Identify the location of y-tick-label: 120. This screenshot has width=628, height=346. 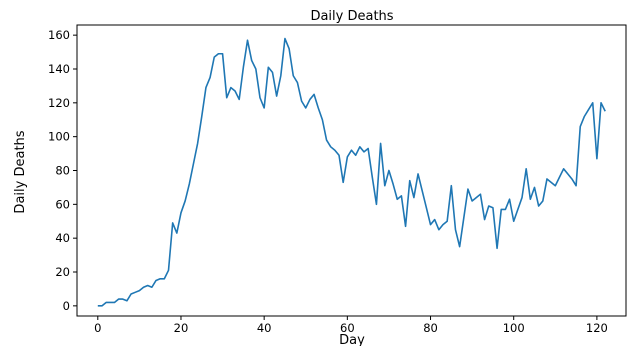
(59, 103).